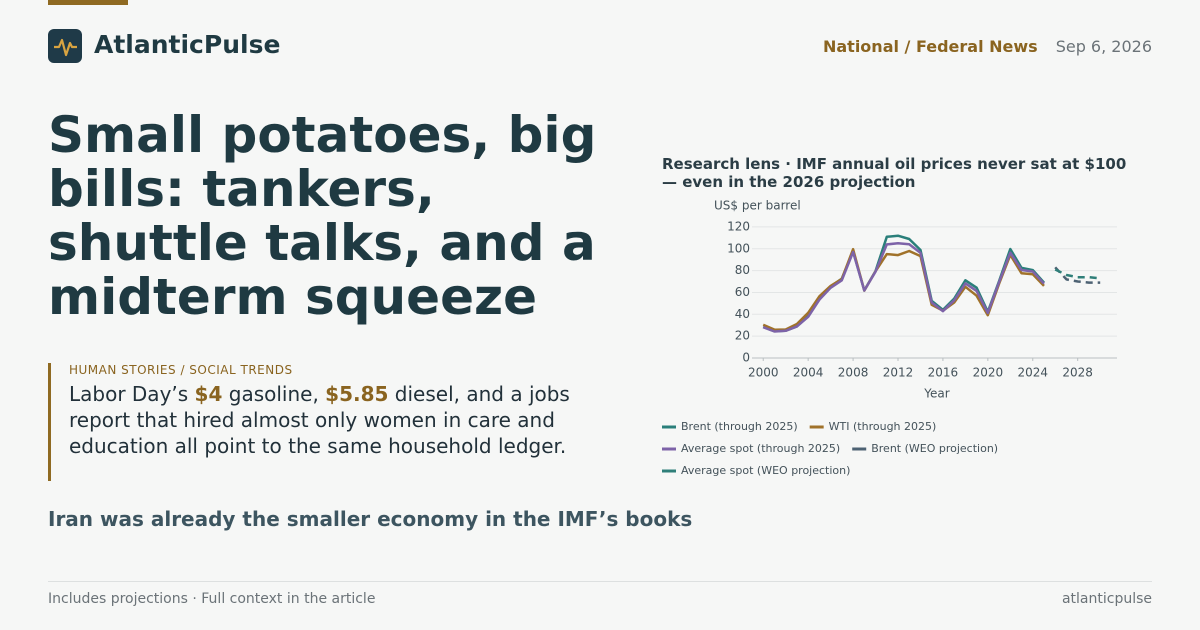  Describe the element at coordinates (742, 270) in the screenshot. I see `y-tick-label: 80` at that location.